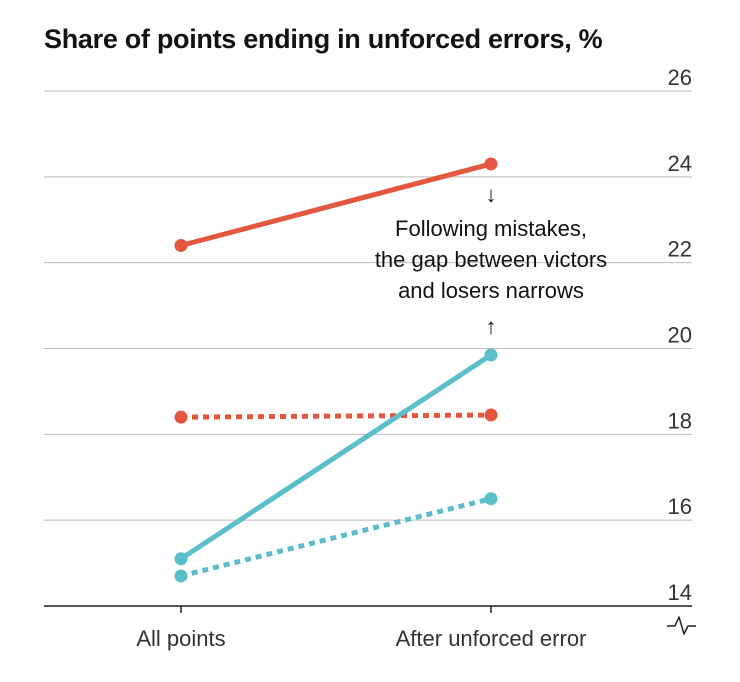  Describe the element at coordinates (180, 638) in the screenshot. I see `x-category-label: All points` at that location.